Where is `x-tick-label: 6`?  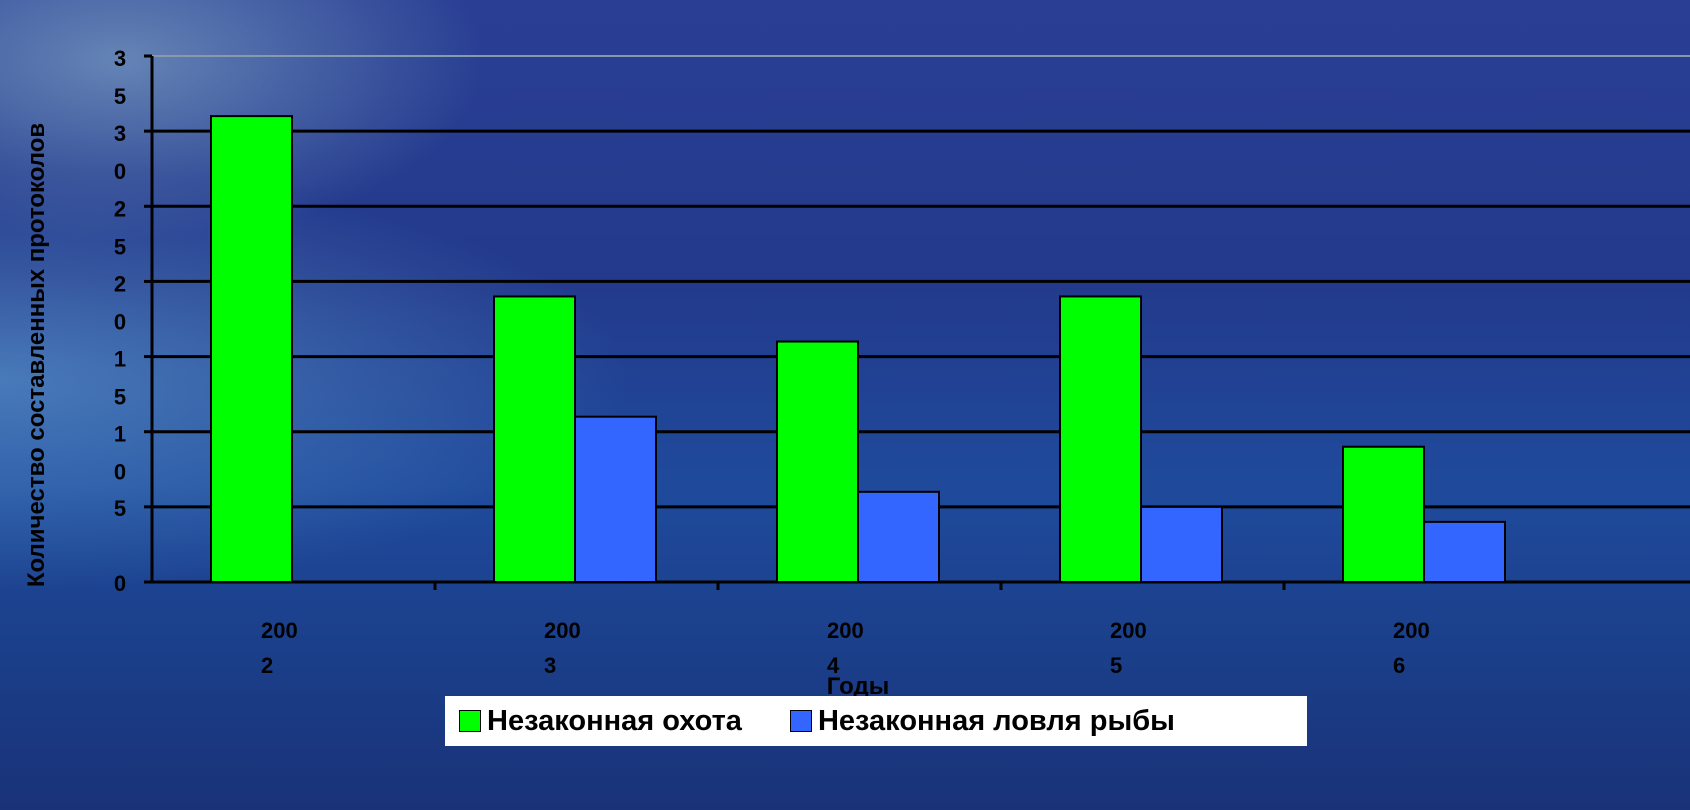 x-tick-label: 6 is located at coordinates (1399, 665).